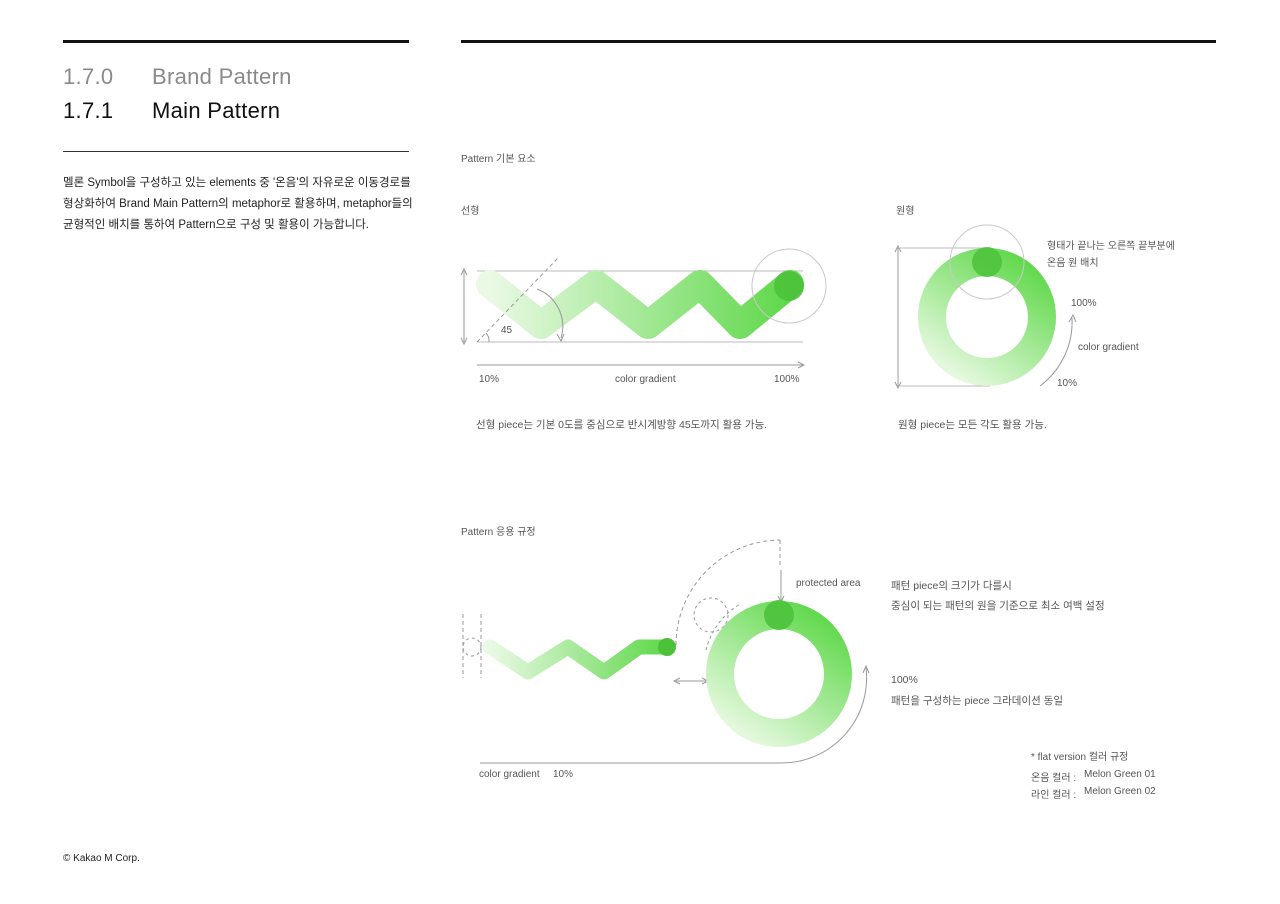 The width and height of the screenshot is (1280, 904). Describe the element at coordinates (666, 651) in the screenshot. I see `application-diagram` at that location.